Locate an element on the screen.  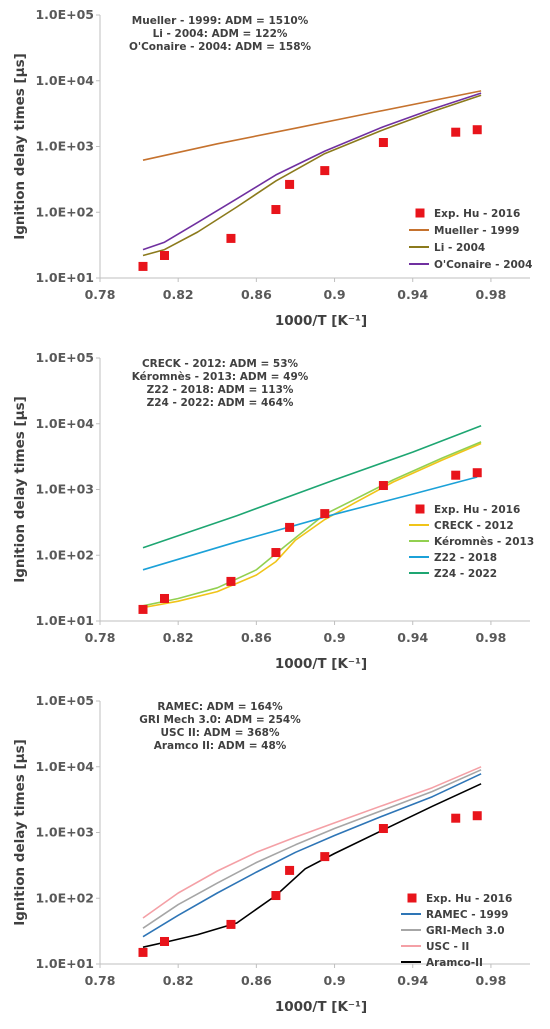
adm-annotation: Li - 2004: ADM = 122% is located at coordinates (220, 34).